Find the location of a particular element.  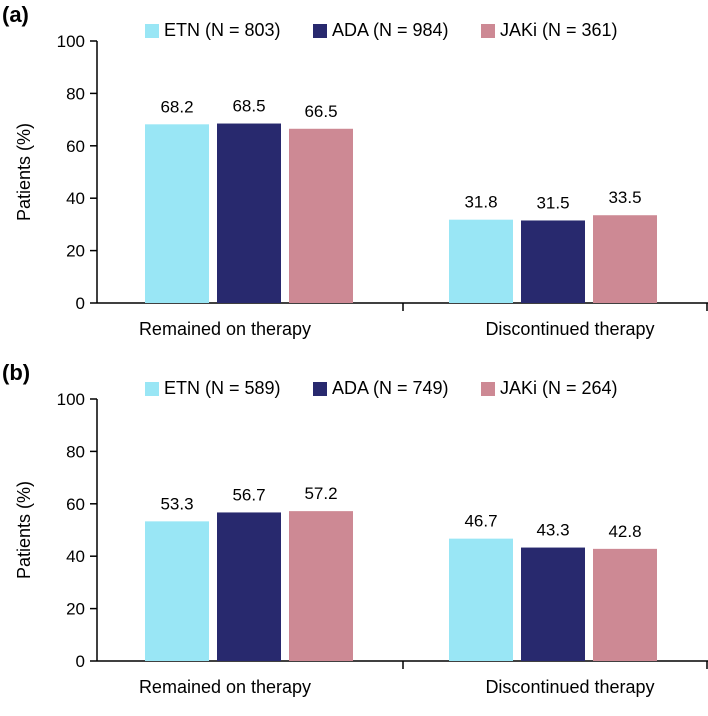

legend-label: ETN (N = 803) is located at coordinates (222, 30).